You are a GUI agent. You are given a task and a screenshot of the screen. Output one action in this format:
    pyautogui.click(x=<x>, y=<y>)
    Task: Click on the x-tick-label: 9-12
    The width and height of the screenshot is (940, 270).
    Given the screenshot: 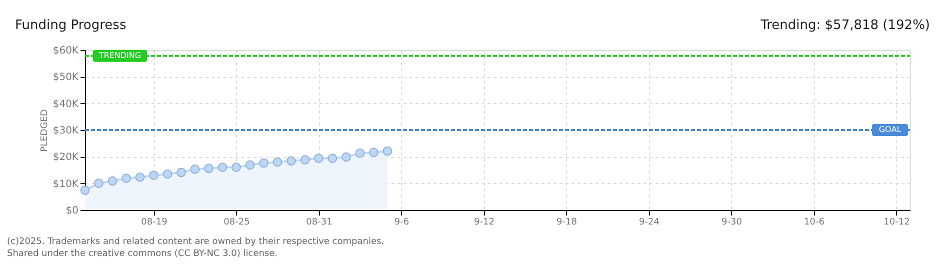 What is the action you would take?
    pyautogui.click(x=484, y=223)
    